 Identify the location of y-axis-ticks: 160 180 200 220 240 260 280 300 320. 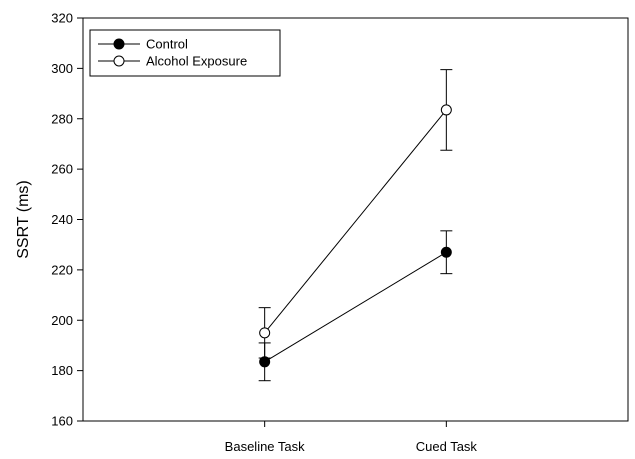
(67, 220).